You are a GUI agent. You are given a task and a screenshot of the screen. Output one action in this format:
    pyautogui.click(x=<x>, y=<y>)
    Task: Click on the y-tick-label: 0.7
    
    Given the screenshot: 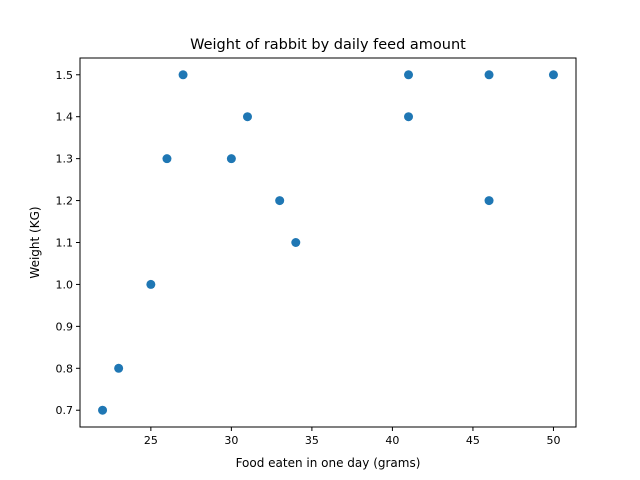 What is the action you would take?
    pyautogui.click(x=65, y=410)
    